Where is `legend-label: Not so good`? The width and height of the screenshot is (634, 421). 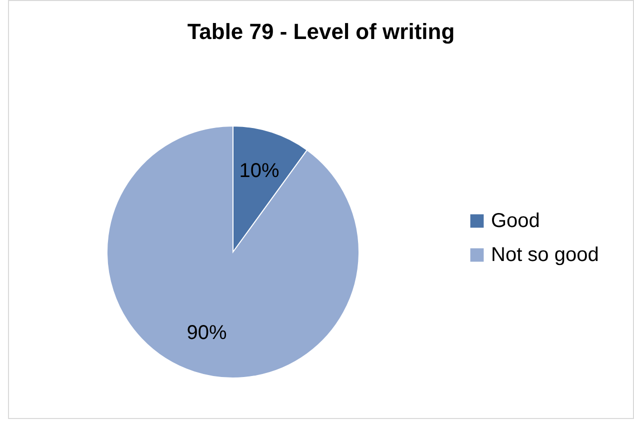 legend-label: Not so good is located at coordinates (545, 255).